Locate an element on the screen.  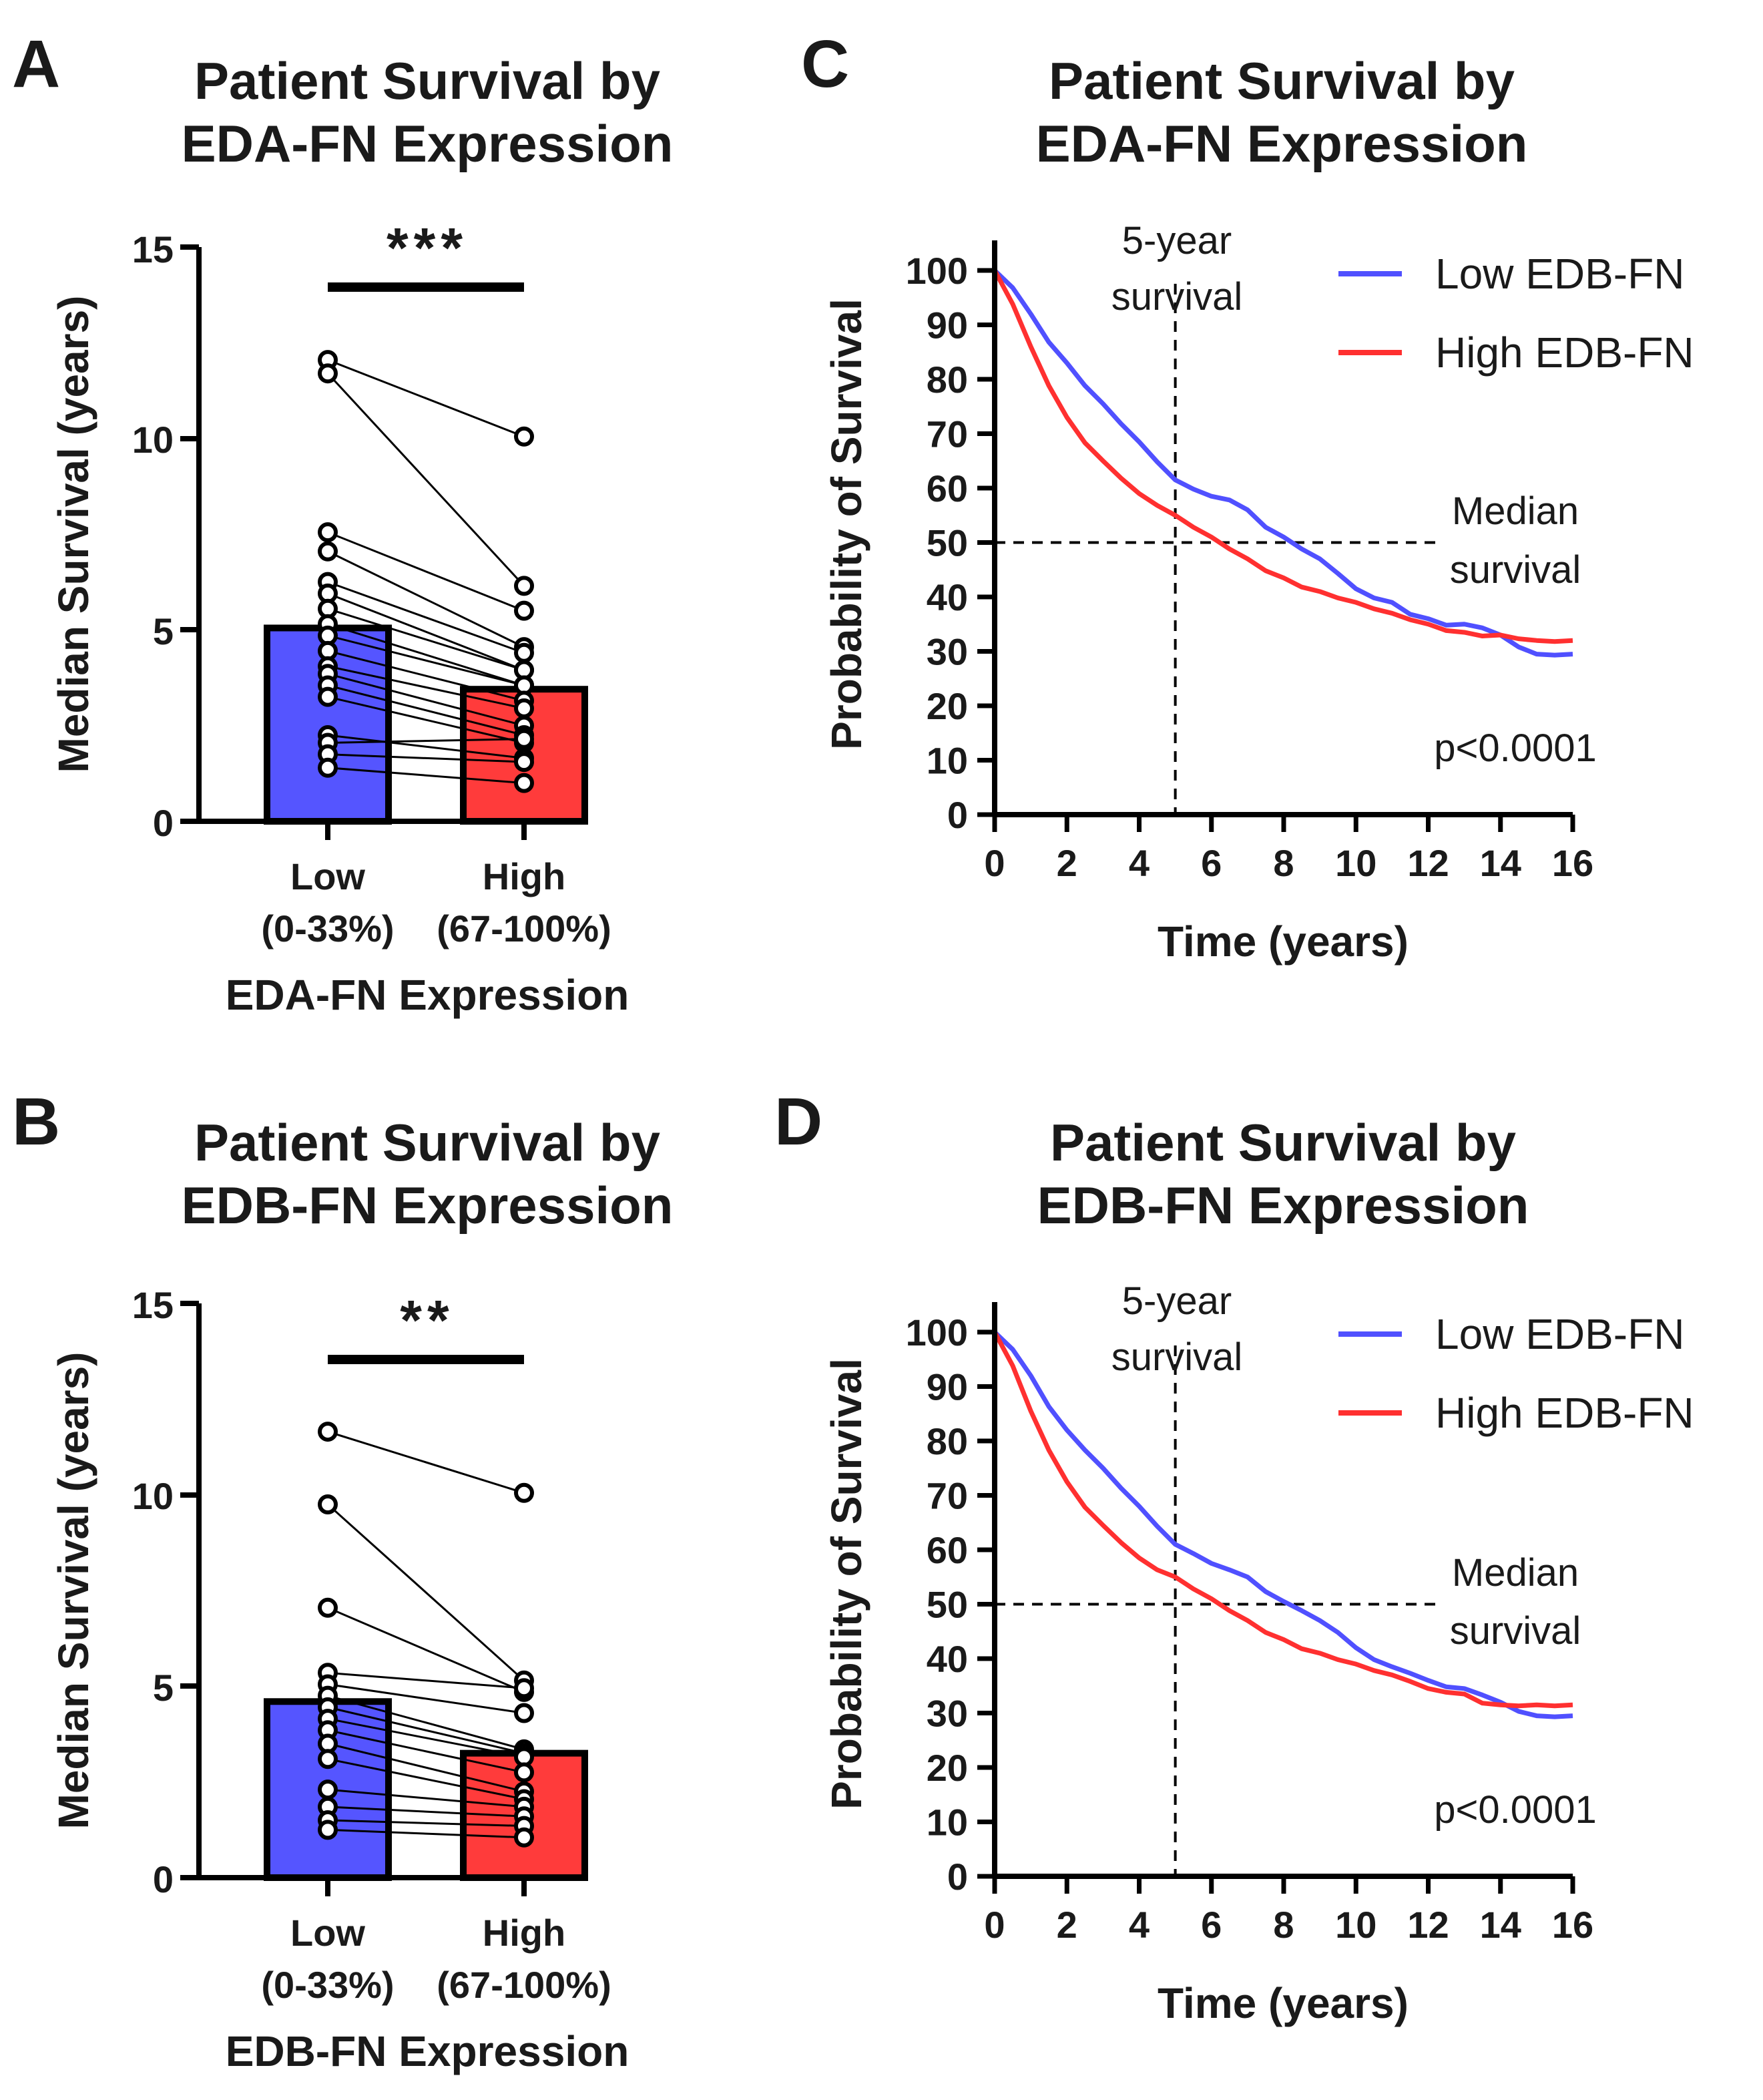
series-line-low-edb-fn is located at coordinates (1283, 463).